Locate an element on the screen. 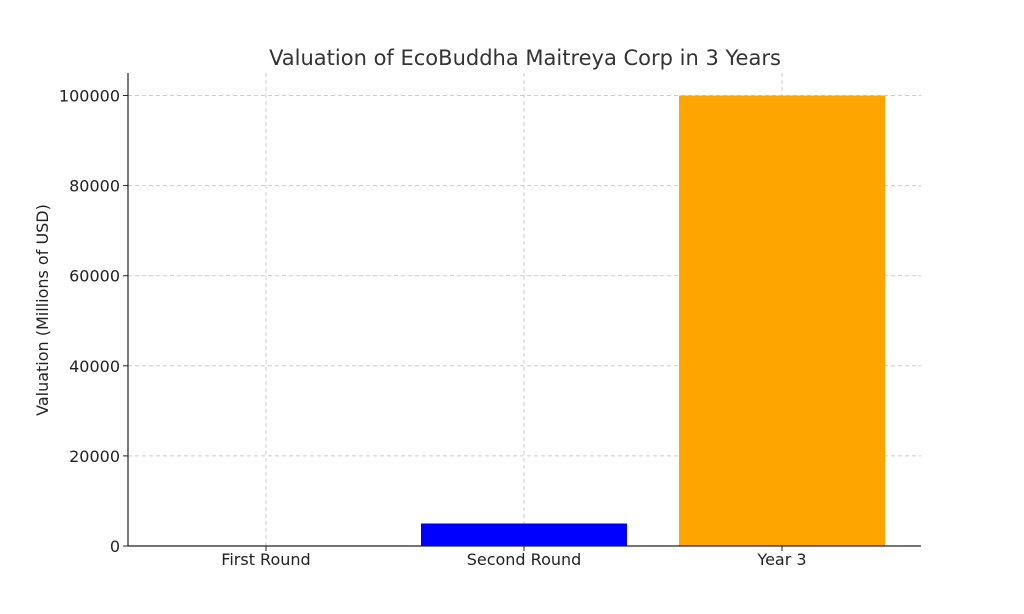  y-tick-label: 20000 is located at coordinates (94, 456).